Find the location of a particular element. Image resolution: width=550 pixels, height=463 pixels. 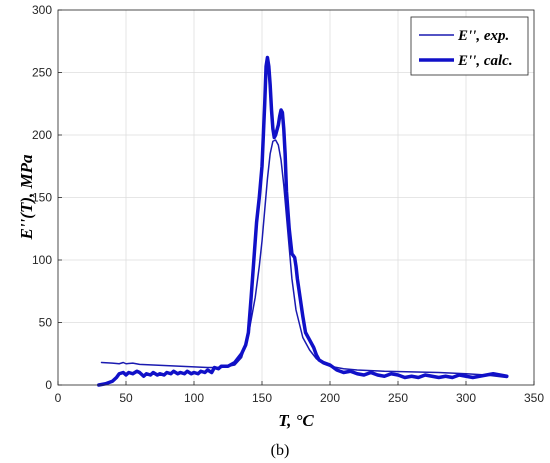

y-tick-label: 150 is located at coordinates (42, 198).